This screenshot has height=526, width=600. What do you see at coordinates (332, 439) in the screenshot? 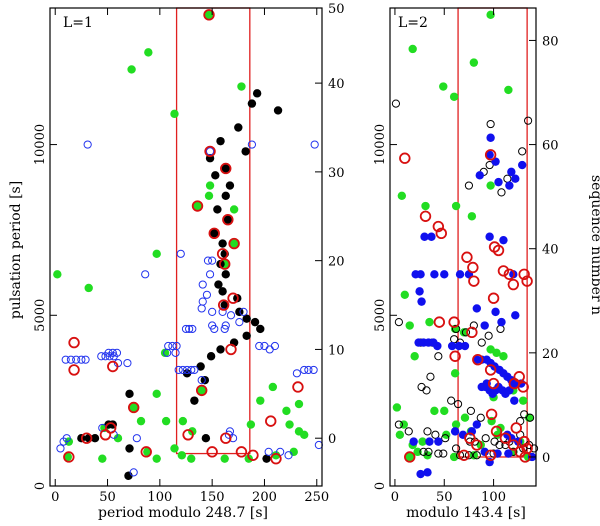
I see `panel-1-right-tick-label: 0` at bounding box center [332, 439].